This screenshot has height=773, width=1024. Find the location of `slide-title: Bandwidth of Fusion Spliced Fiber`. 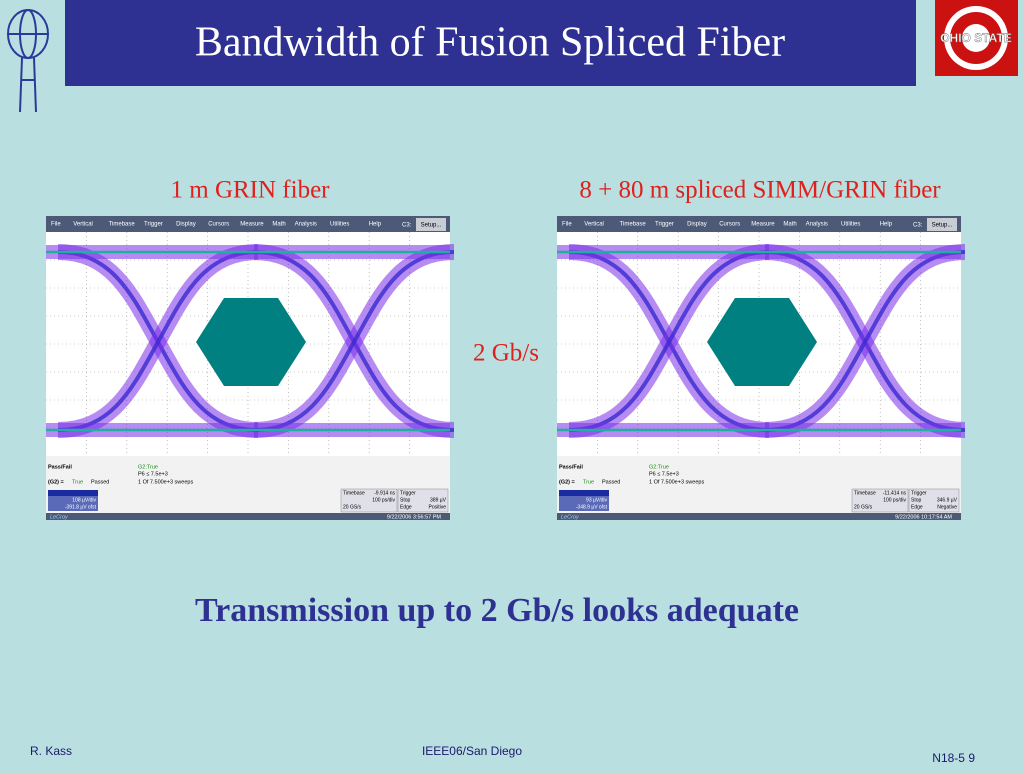

slide-title: Bandwidth of Fusion Spliced Fiber is located at coordinates (490, 43).